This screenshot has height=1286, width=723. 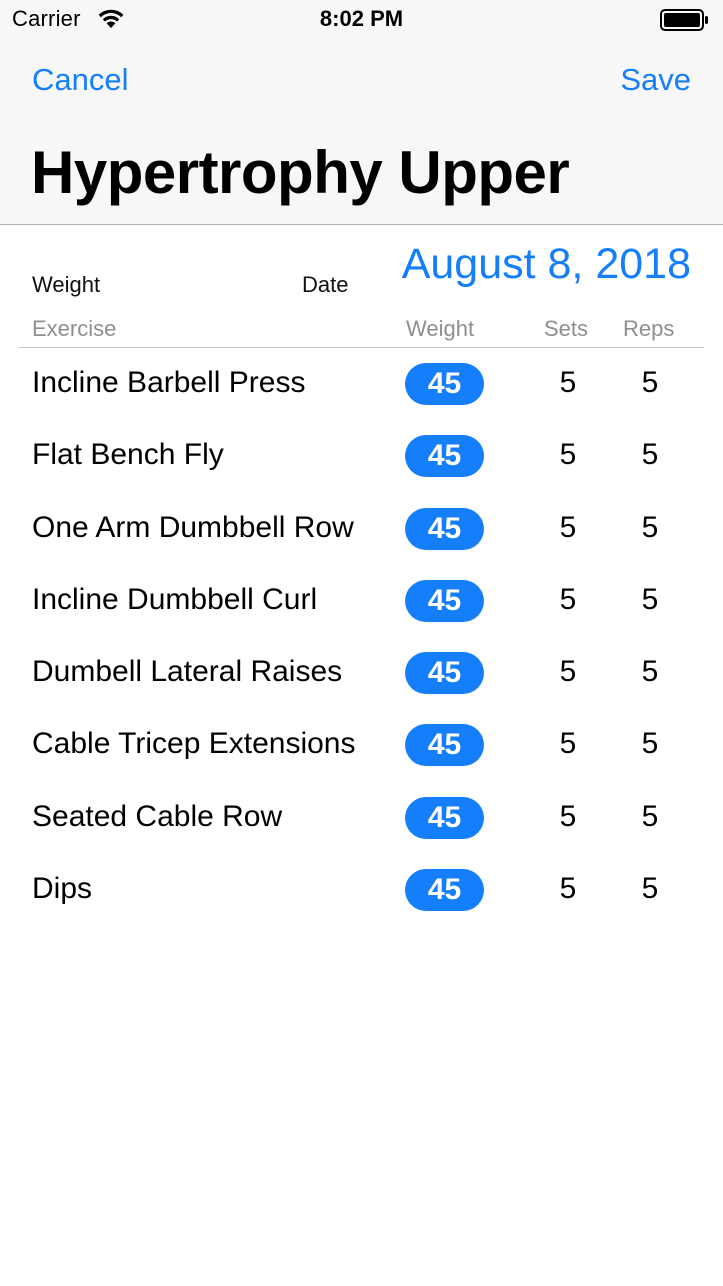 I want to click on weight-label: Weight, so click(x=66, y=284).